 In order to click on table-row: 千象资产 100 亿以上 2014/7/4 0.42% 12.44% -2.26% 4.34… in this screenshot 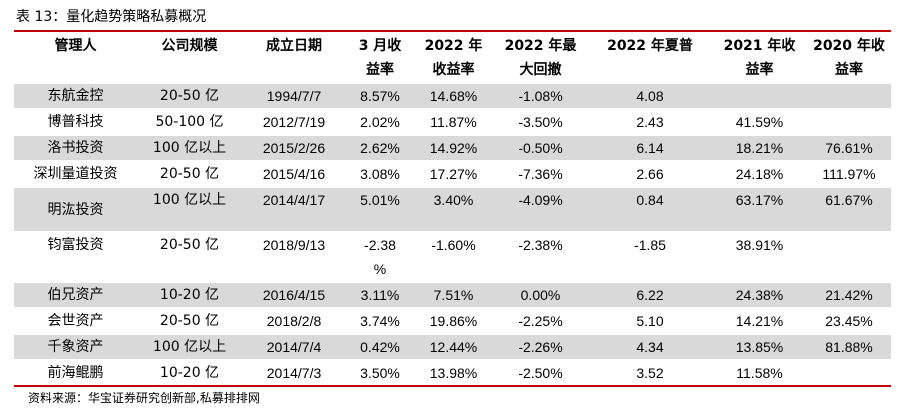, I will do `click(452, 346)`.